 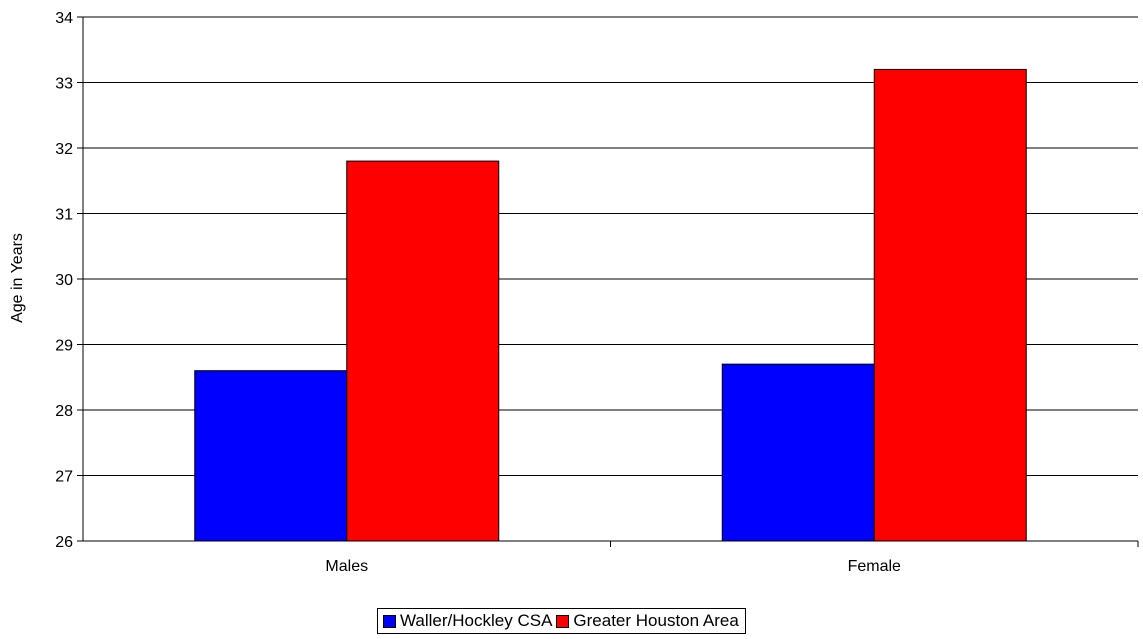 I want to click on x-tick-label: Female, so click(x=874, y=566).